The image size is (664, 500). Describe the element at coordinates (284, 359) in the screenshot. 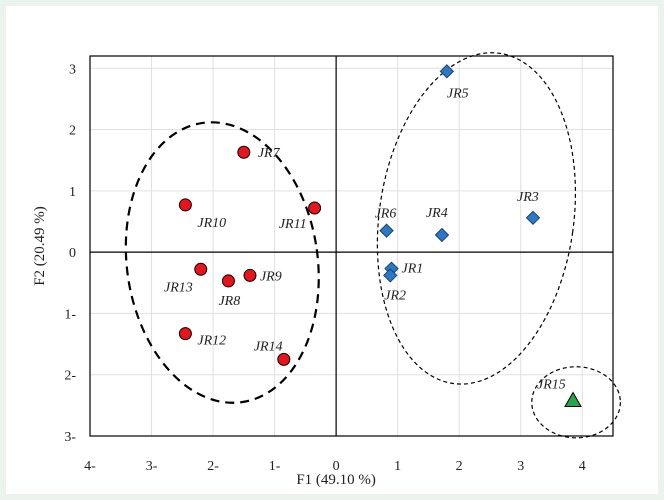

I see `data-point-JR14` at that location.